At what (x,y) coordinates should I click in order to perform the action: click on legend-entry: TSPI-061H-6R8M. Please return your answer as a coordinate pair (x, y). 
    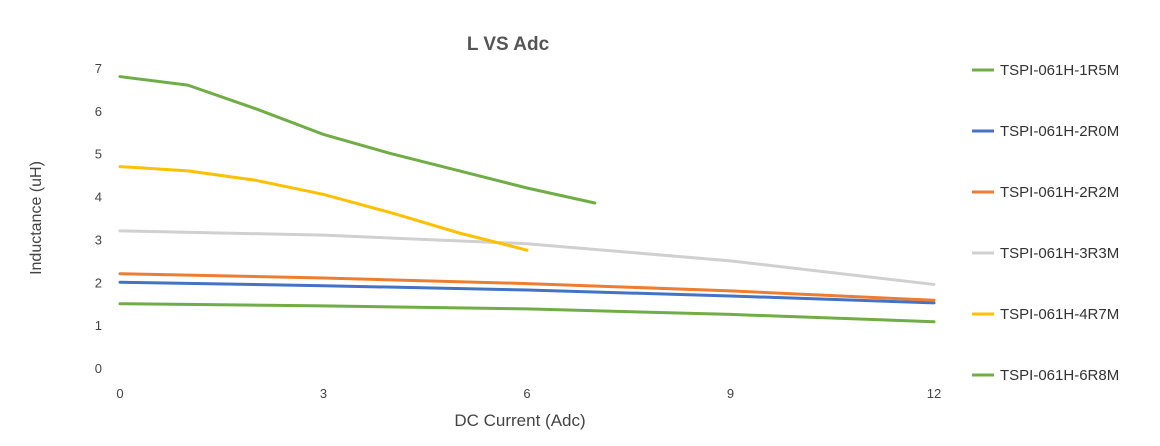
    Looking at the image, I should click on (1045, 375).